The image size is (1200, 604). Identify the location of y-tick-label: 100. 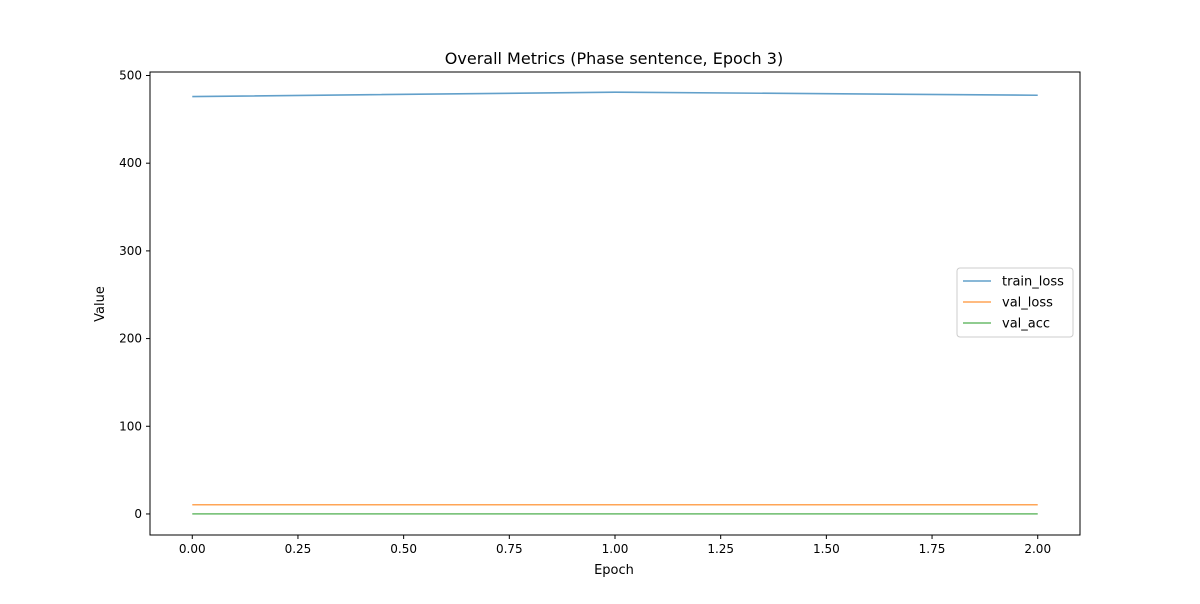
(130, 426).